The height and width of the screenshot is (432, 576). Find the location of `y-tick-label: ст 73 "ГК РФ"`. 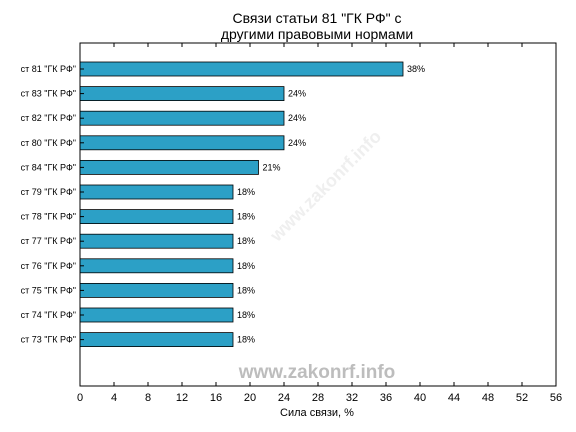

y-tick-label: ст 73 "ГК РФ" is located at coordinates (48, 340).